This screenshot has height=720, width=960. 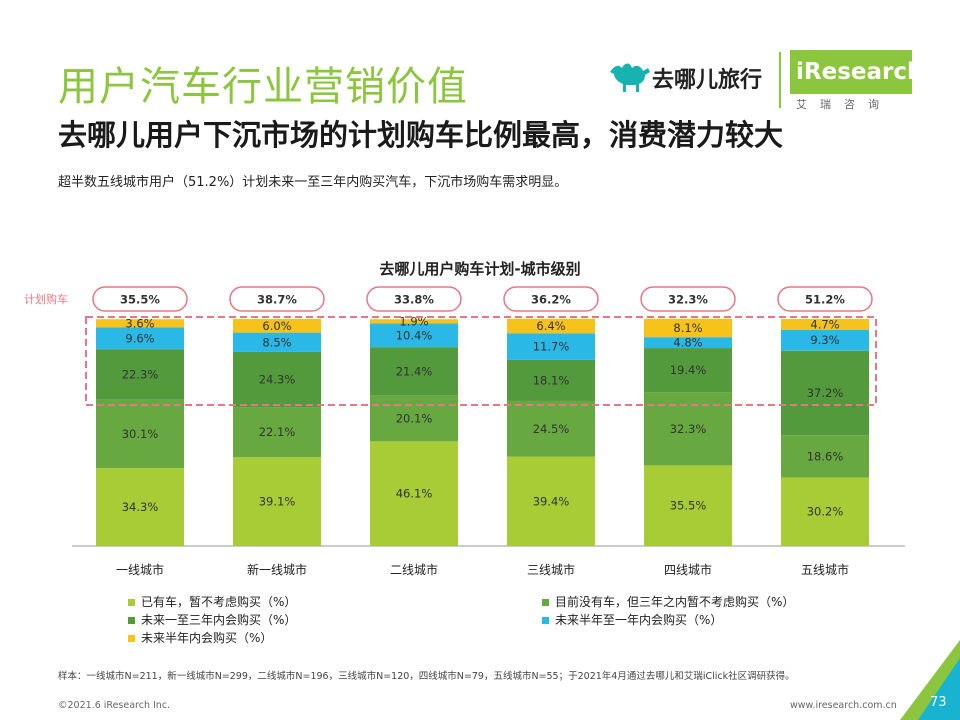 I want to click on data-label: 39.1%, so click(x=277, y=502).